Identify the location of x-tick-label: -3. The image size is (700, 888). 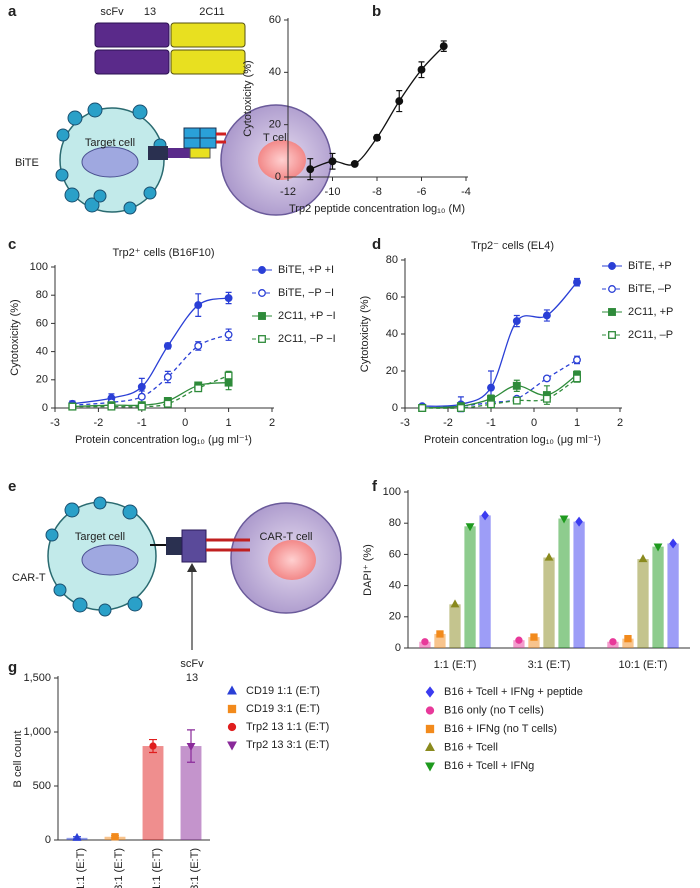
(405, 423).